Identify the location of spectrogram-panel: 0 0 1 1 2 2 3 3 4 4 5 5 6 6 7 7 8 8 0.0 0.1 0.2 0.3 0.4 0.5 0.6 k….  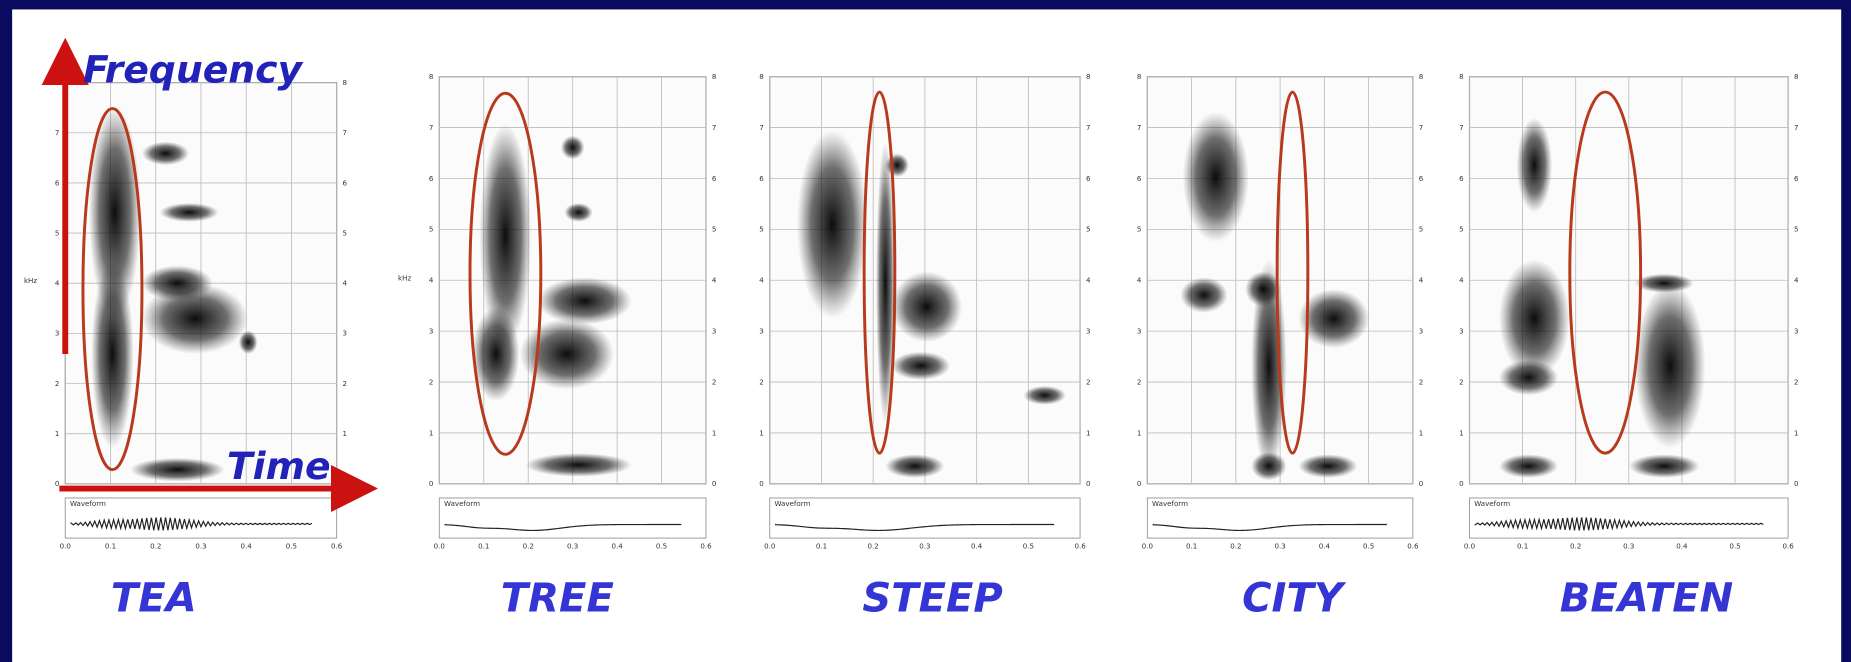
(557, 346).